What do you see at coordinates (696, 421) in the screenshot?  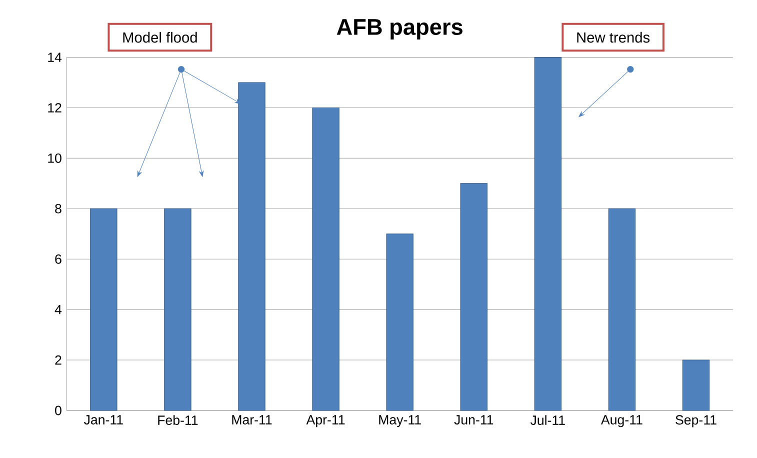 I see `x-tick-label: Sep-11` at bounding box center [696, 421].